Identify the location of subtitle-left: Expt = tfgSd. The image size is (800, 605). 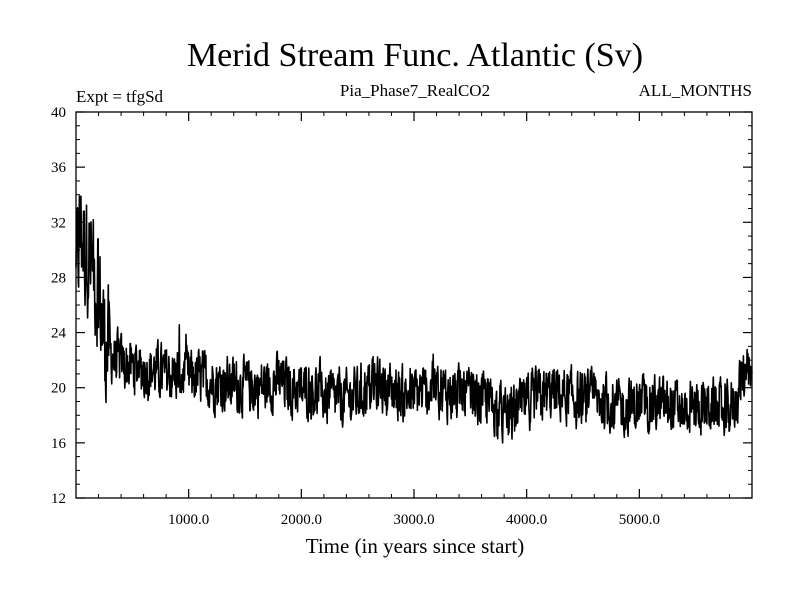
(120, 96).